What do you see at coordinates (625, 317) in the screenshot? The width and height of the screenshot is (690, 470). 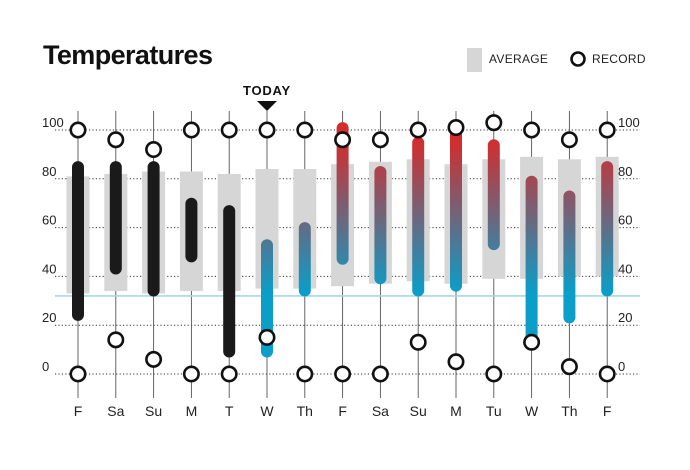 I see `y-tick-right: 20` at bounding box center [625, 317].